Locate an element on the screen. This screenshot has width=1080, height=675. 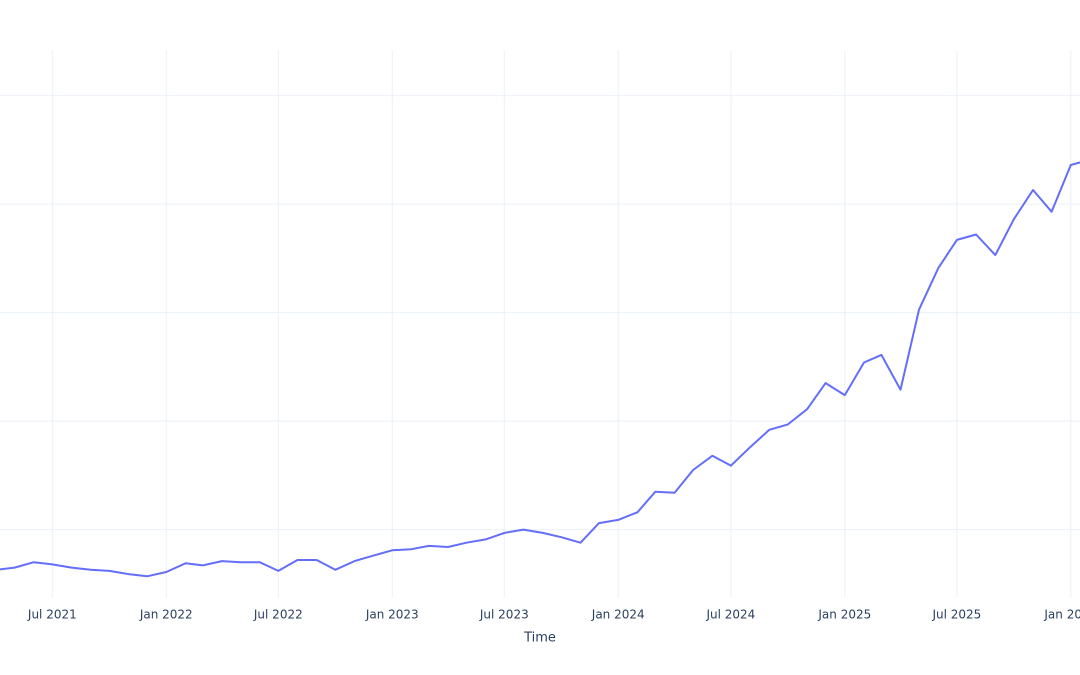
x-tick-label: Jan 2025 is located at coordinates (844, 615).